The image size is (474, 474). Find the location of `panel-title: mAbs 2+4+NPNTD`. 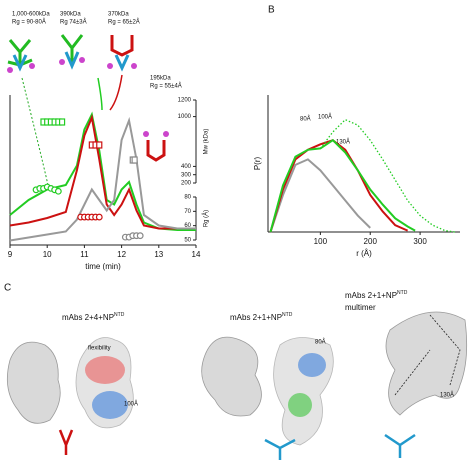

panel-title: mAbs 2+4+NPNTD is located at coordinates (93, 317).